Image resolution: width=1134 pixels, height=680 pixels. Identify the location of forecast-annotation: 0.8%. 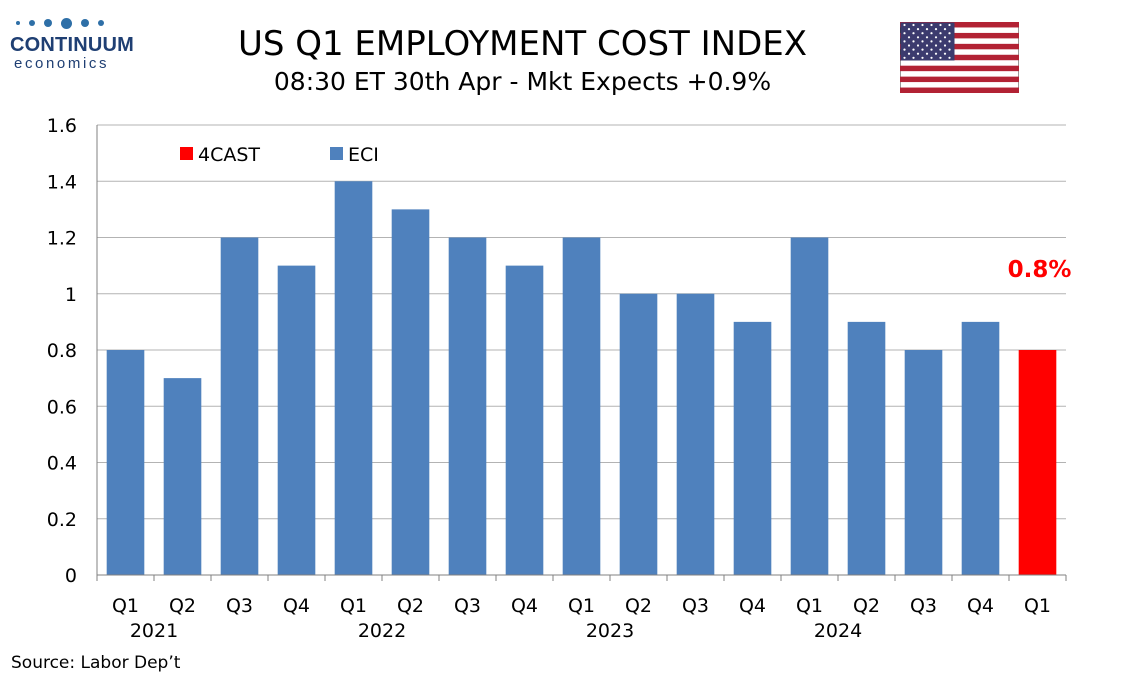
(1040, 270).